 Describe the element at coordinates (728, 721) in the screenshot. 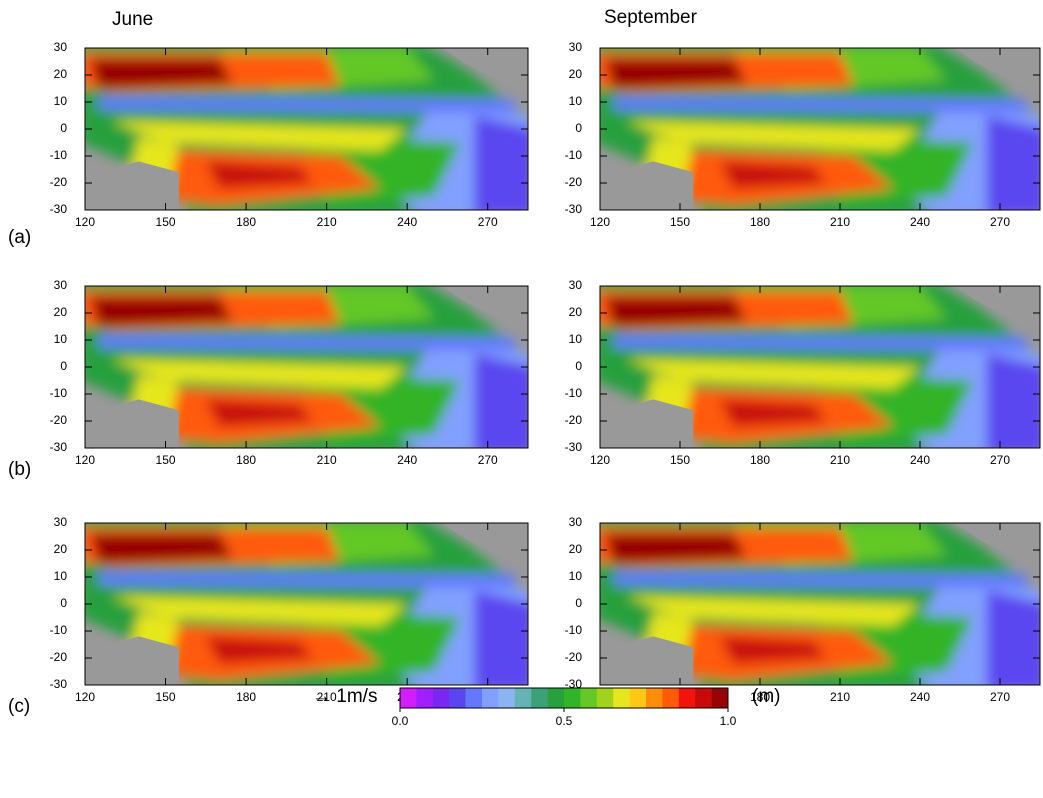

I see `colorbar-tick-label: 1.0` at that location.